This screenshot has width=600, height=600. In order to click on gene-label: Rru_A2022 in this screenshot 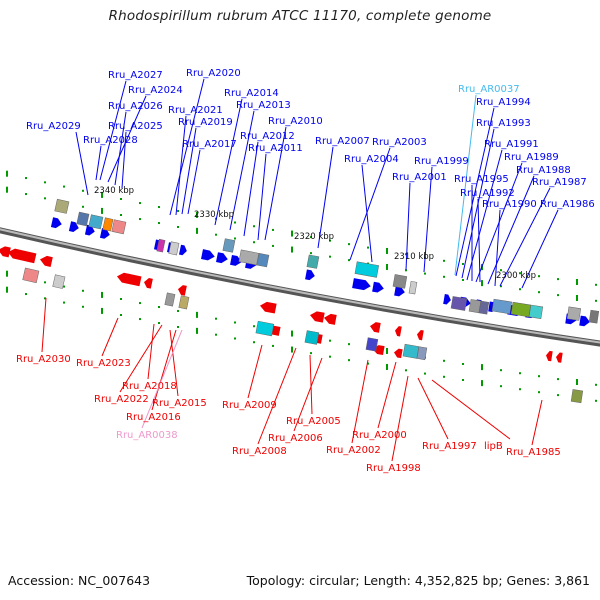, I will do `click(121, 399)`.